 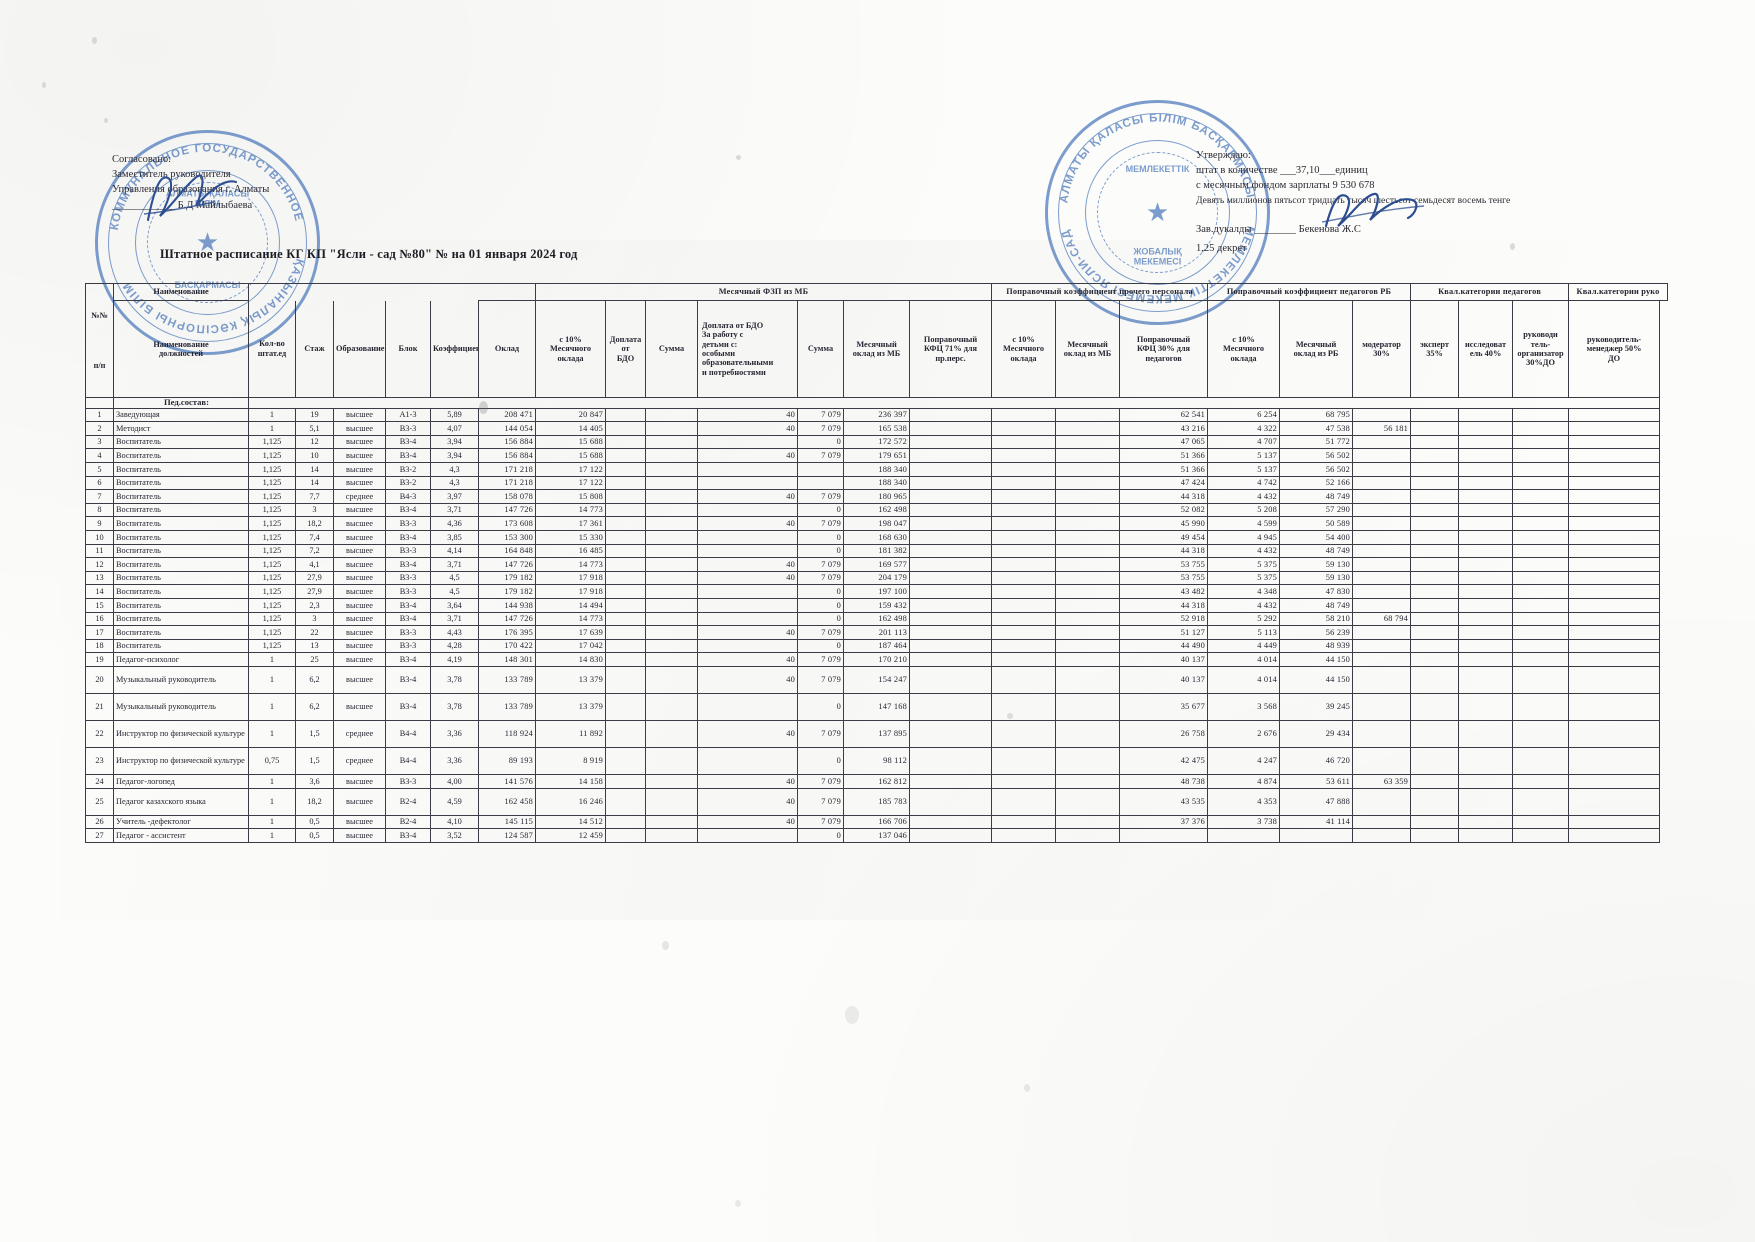 What do you see at coordinates (454, 679) in the screenshot?
I see `cell-coefficient: 3,78` at bounding box center [454, 679].